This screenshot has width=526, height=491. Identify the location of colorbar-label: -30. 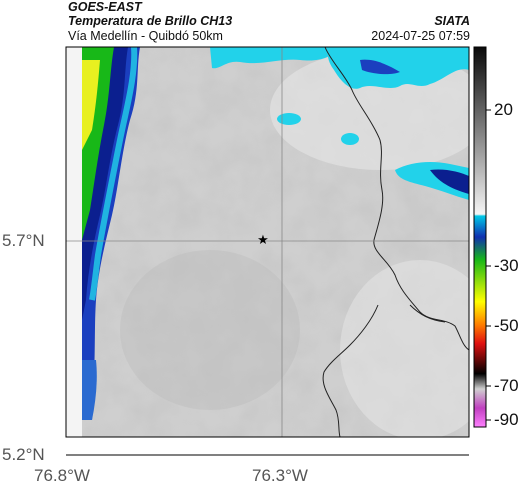
(506, 265).